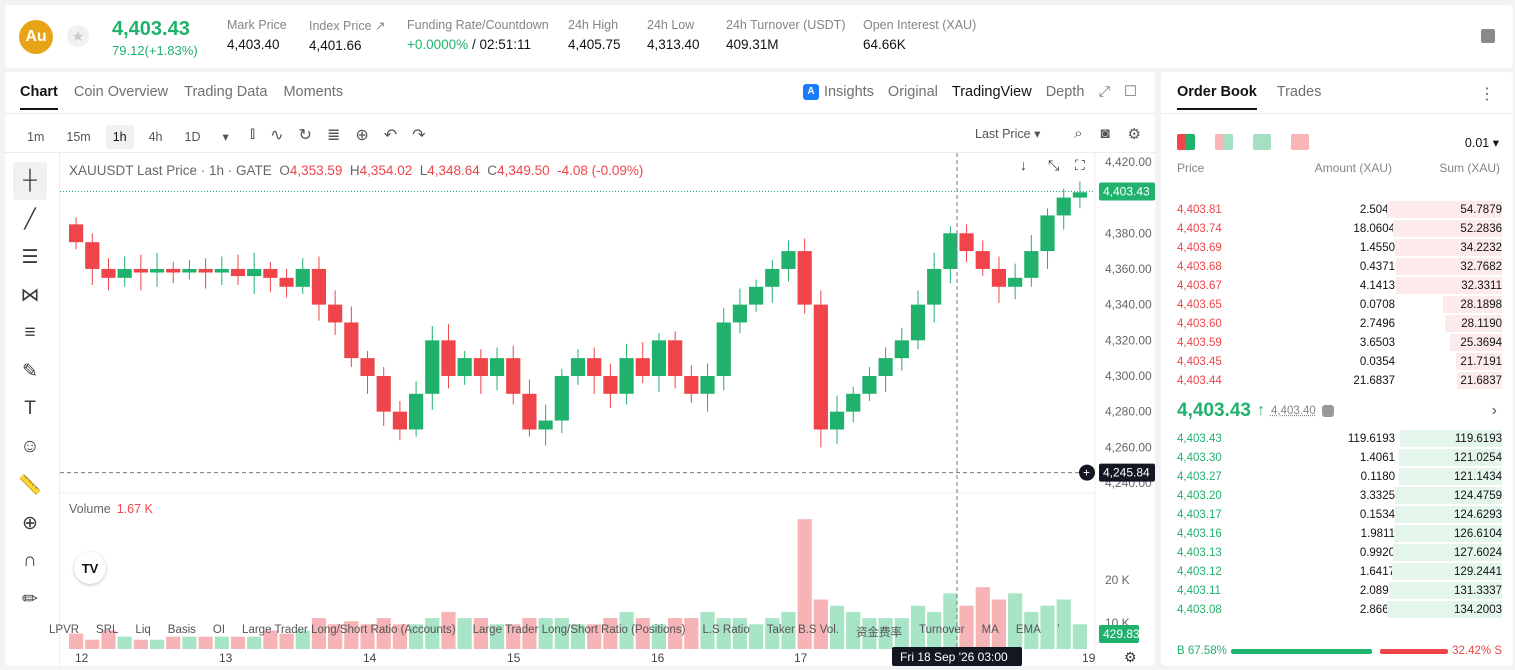 This screenshot has height=670, width=1515. Describe the element at coordinates (941, 630) in the screenshot. I see `indicator-10: Turnover` at that location.